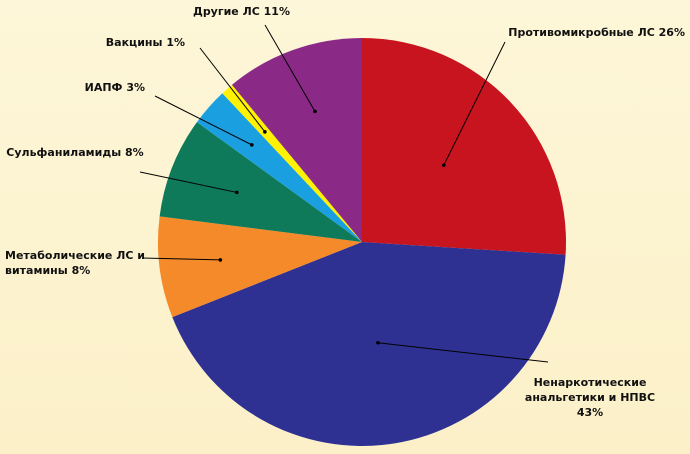 Image resolution: width=690 pixels, height=454 pixels. Describe the element at coordinates (64, 152) in the screenshot. I see `category-label: Сульфаниламиды` at that location.